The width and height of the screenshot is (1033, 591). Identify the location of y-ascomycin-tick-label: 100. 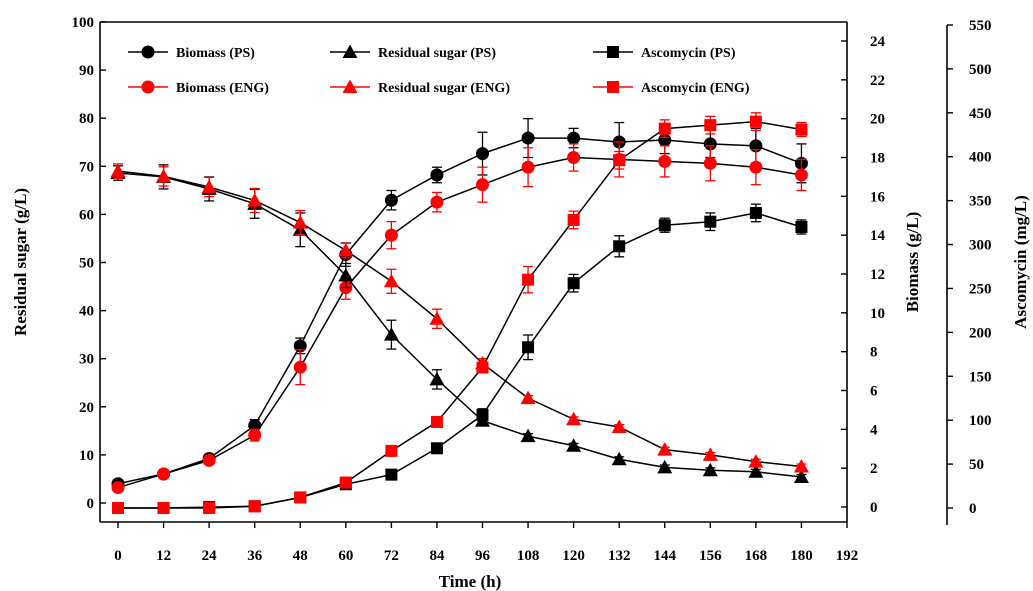
(980, 421).